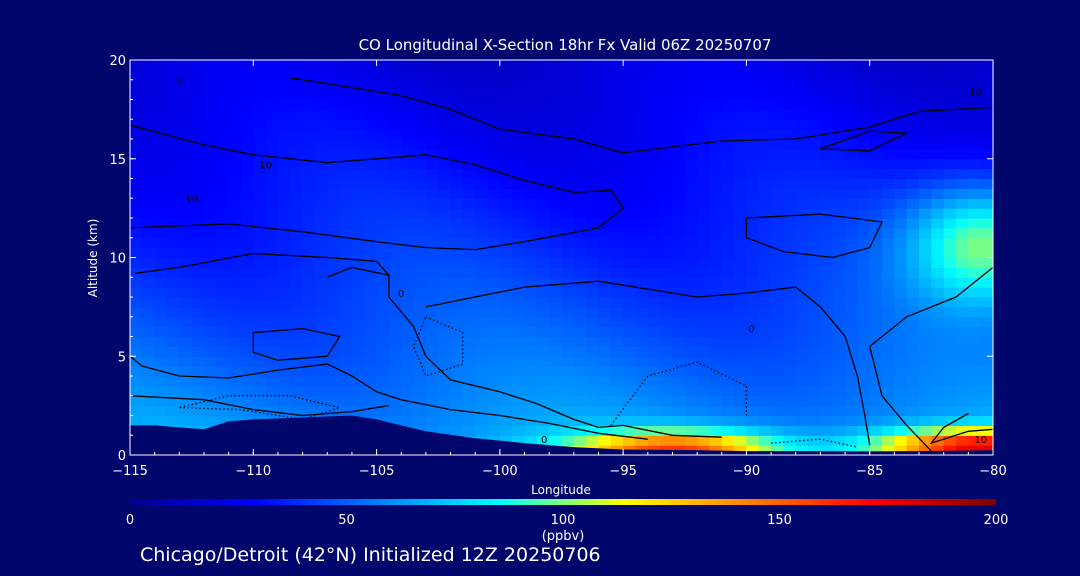 This screenshot has width=1080, height=576. Describe the element at coordinates (191, 199) in the screenshot. I see `contour-label: 10` at that location.